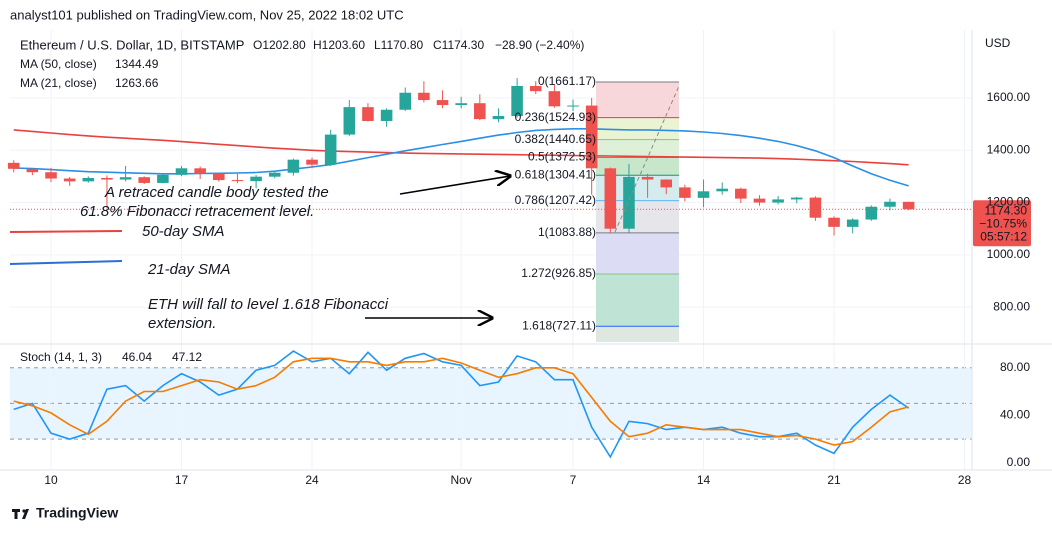 The height and width of the screenshot is (533, 1052). Describe the element at coordinates (539, 45) in the screenshot. I see `change-value: −28.90 (−2.40%)` at that location.